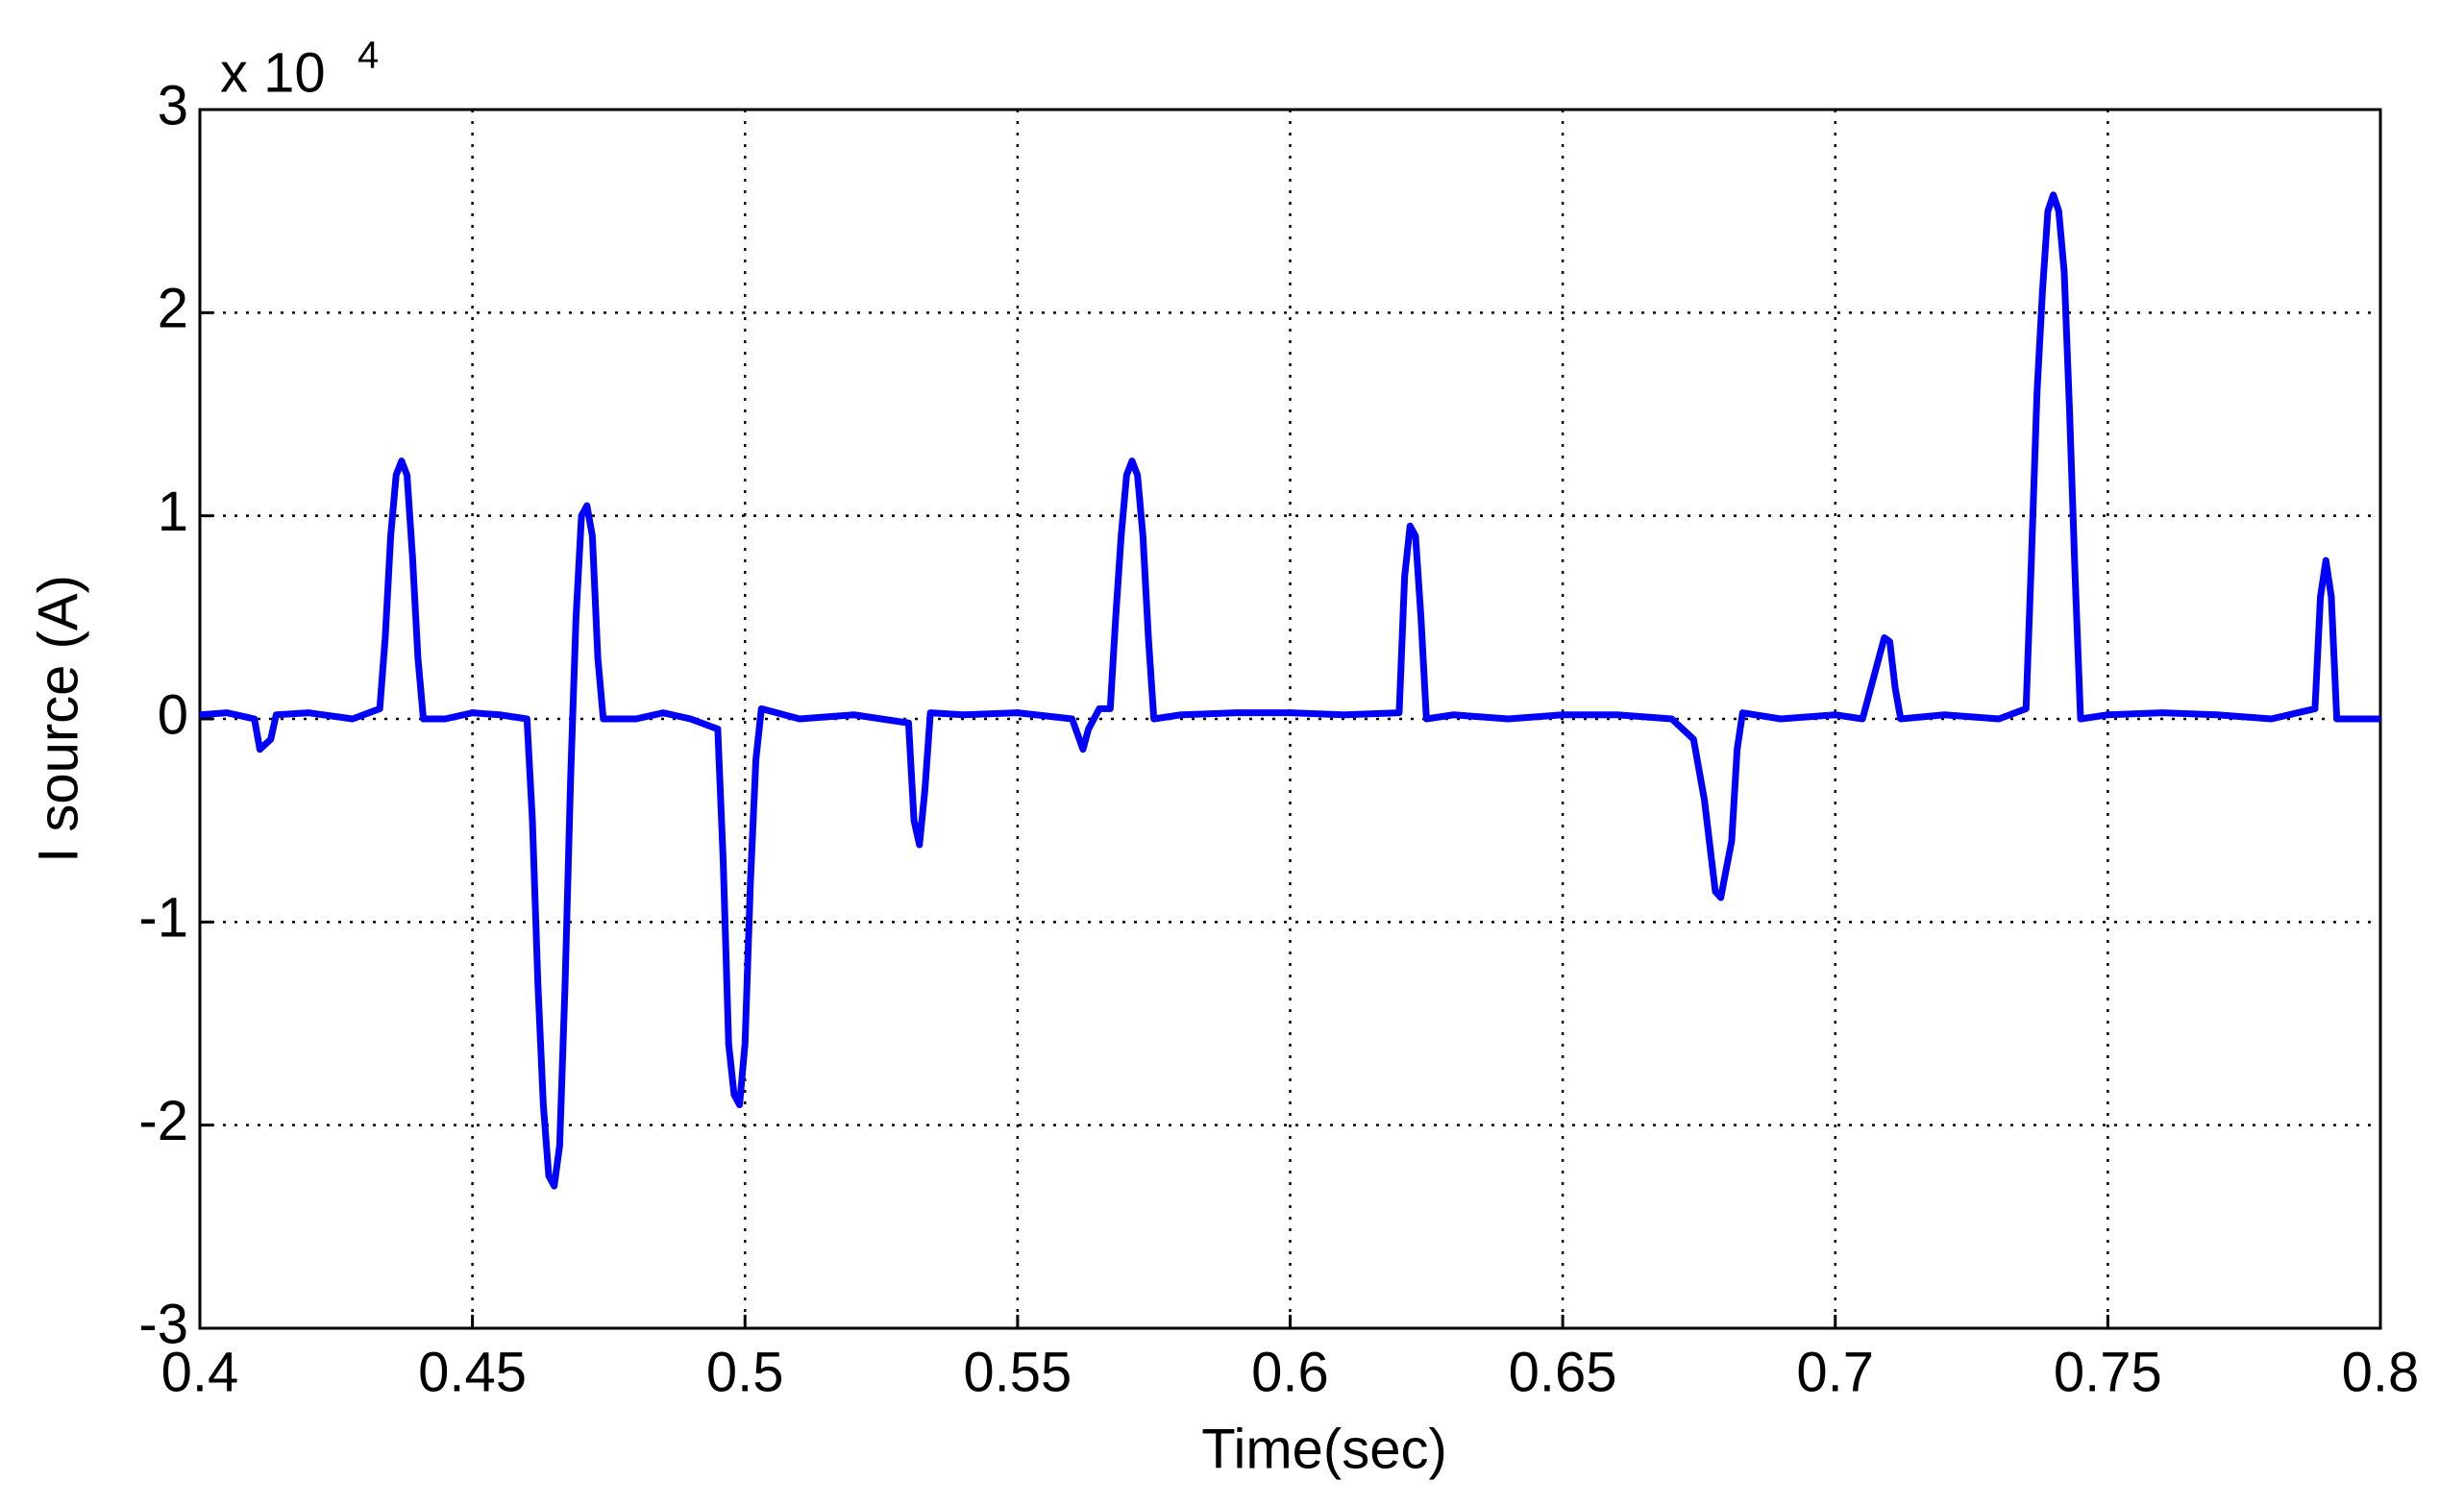 This screenshot has height=1507, width=2464. I want to click on y-tick-label: 2, so click(173, 309).